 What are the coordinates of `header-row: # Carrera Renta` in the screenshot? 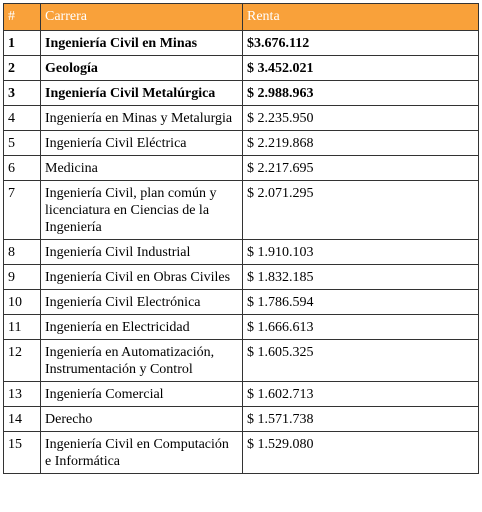 It's located at (241, 17).